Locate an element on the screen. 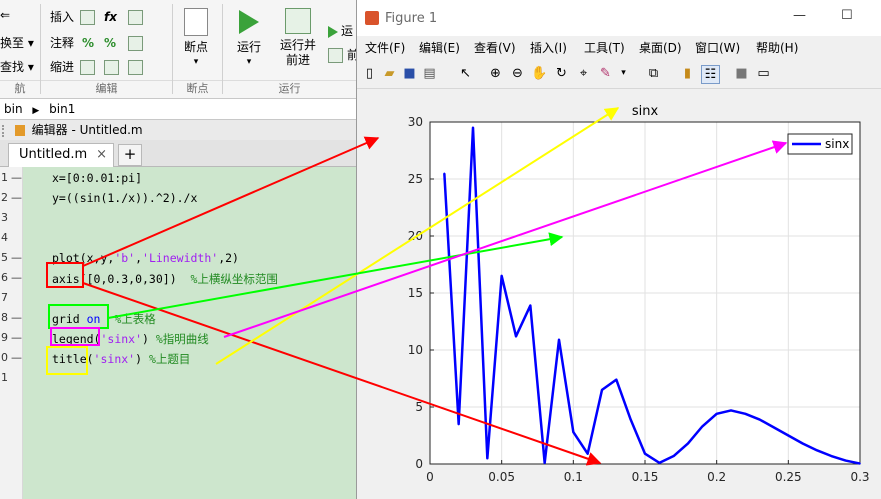 This screenshot has height=499, width=881. legend-icon: ☷ is located at coordinates (710, 74).